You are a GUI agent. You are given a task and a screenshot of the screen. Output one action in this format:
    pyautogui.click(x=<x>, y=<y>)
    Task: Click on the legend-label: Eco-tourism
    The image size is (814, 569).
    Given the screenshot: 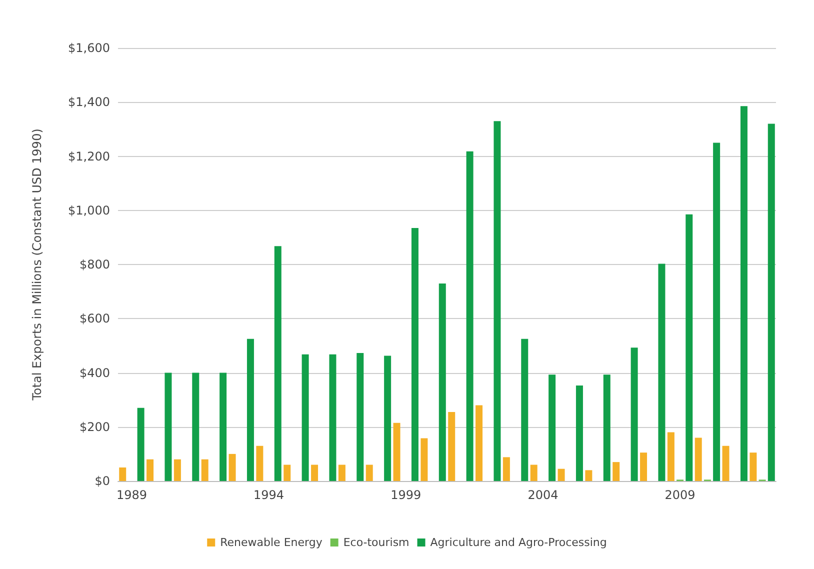 What is the action you would take?
    pyautogui.click(x=376, y=542)
    